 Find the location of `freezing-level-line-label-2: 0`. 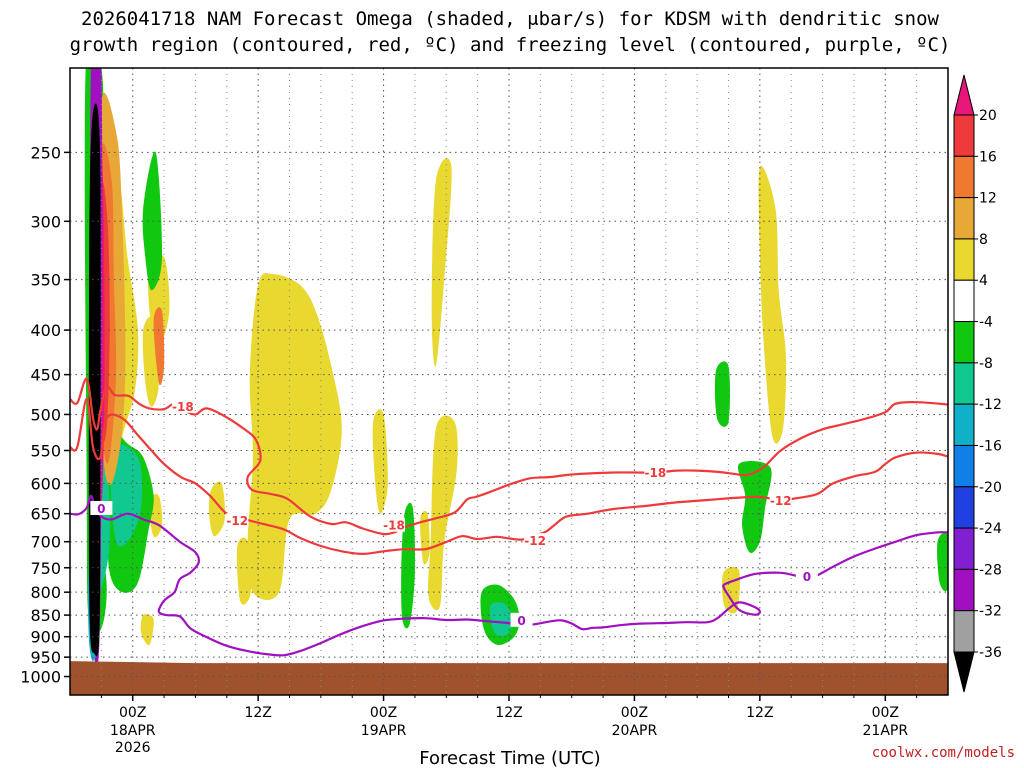

freezing-level-line-label-2: 0 is located at coordinates (807, 577).